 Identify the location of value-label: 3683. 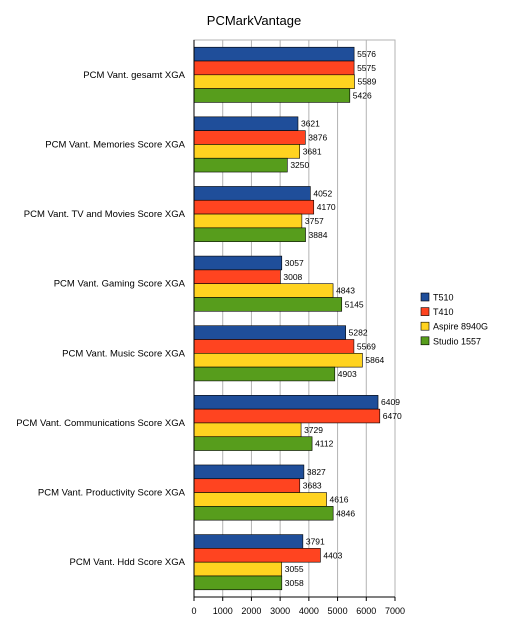
(312, 486).